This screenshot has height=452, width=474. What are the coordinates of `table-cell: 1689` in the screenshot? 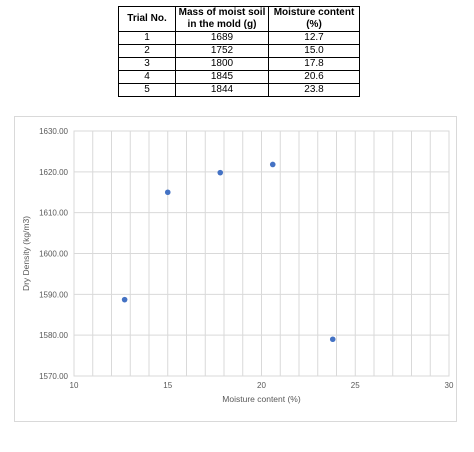 It's located at (222, 38).